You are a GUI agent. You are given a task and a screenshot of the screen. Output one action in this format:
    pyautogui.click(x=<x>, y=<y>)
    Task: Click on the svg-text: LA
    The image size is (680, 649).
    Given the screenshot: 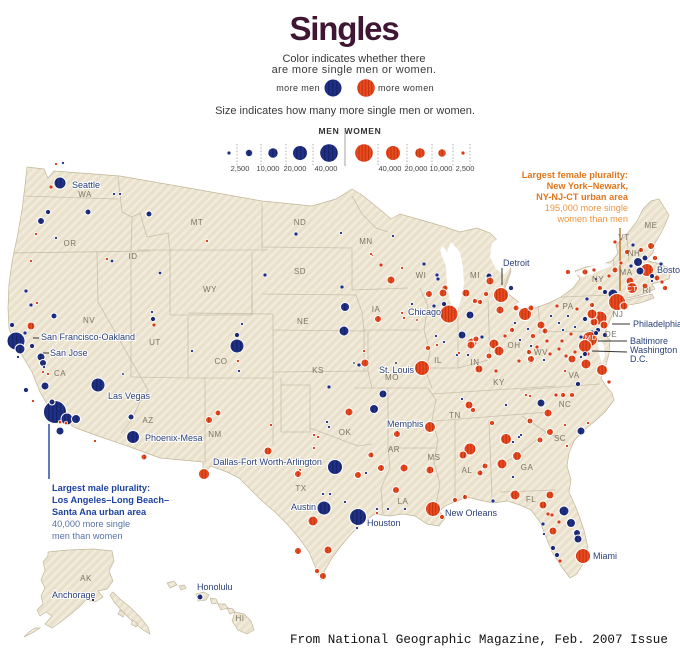 What is the action you would take?
    pyautogui.click(x=403, y=501)
    